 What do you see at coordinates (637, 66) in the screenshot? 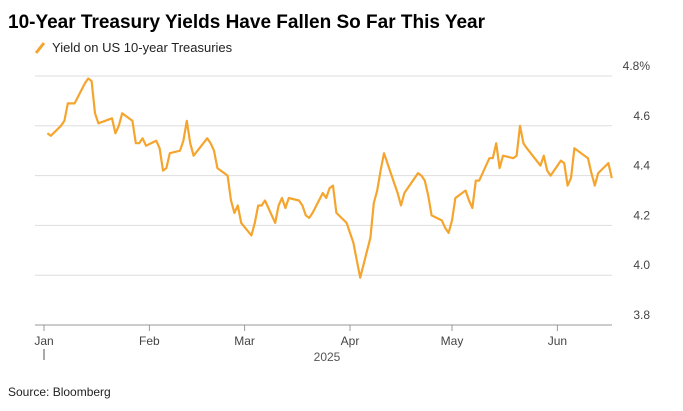
I see `y-tick-label: 4.8%` at bounding box center [637, 66].